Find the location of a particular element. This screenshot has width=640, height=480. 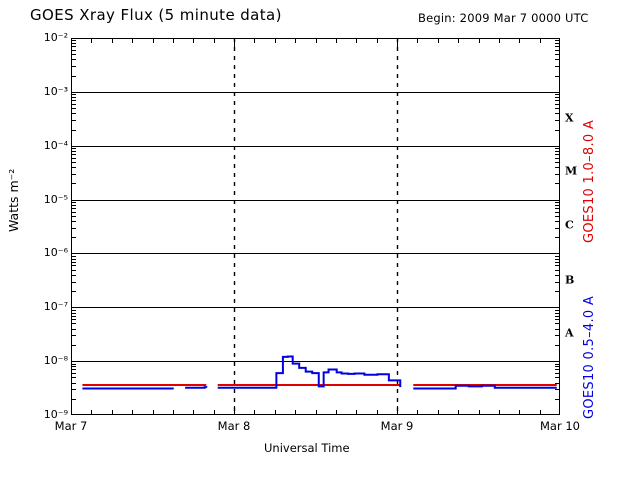

flare-class-M: M is located at coordinates (571, 171).